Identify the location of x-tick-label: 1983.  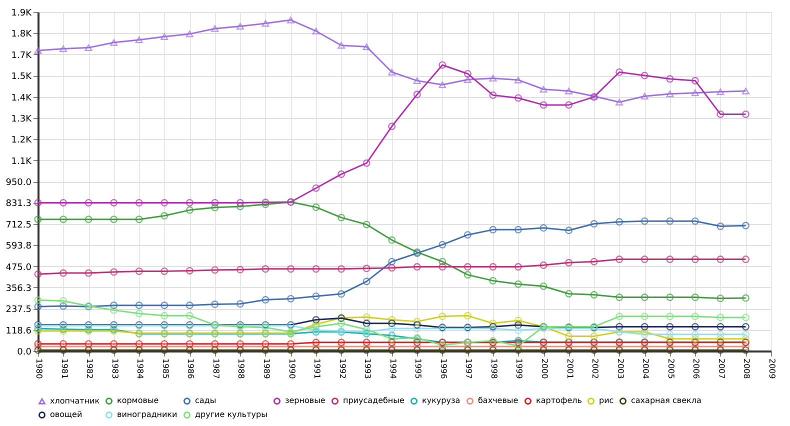
(115, 368).